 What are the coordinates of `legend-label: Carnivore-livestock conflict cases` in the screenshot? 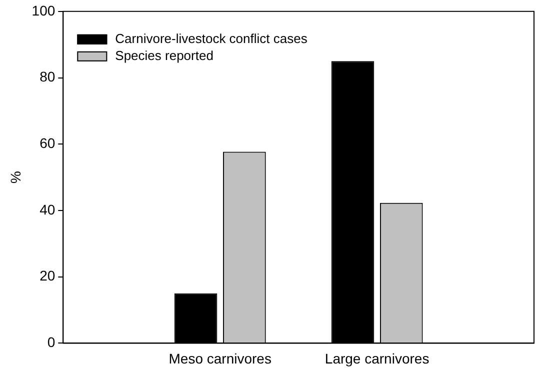 It's located at (211, 38).